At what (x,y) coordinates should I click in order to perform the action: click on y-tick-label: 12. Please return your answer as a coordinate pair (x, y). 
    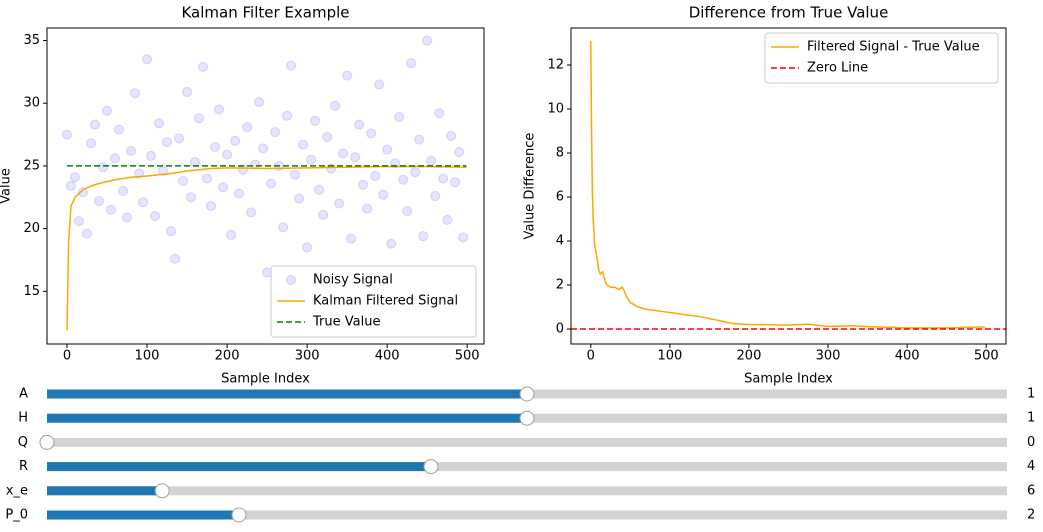
    Looking at the image, I should click on (555, 64).